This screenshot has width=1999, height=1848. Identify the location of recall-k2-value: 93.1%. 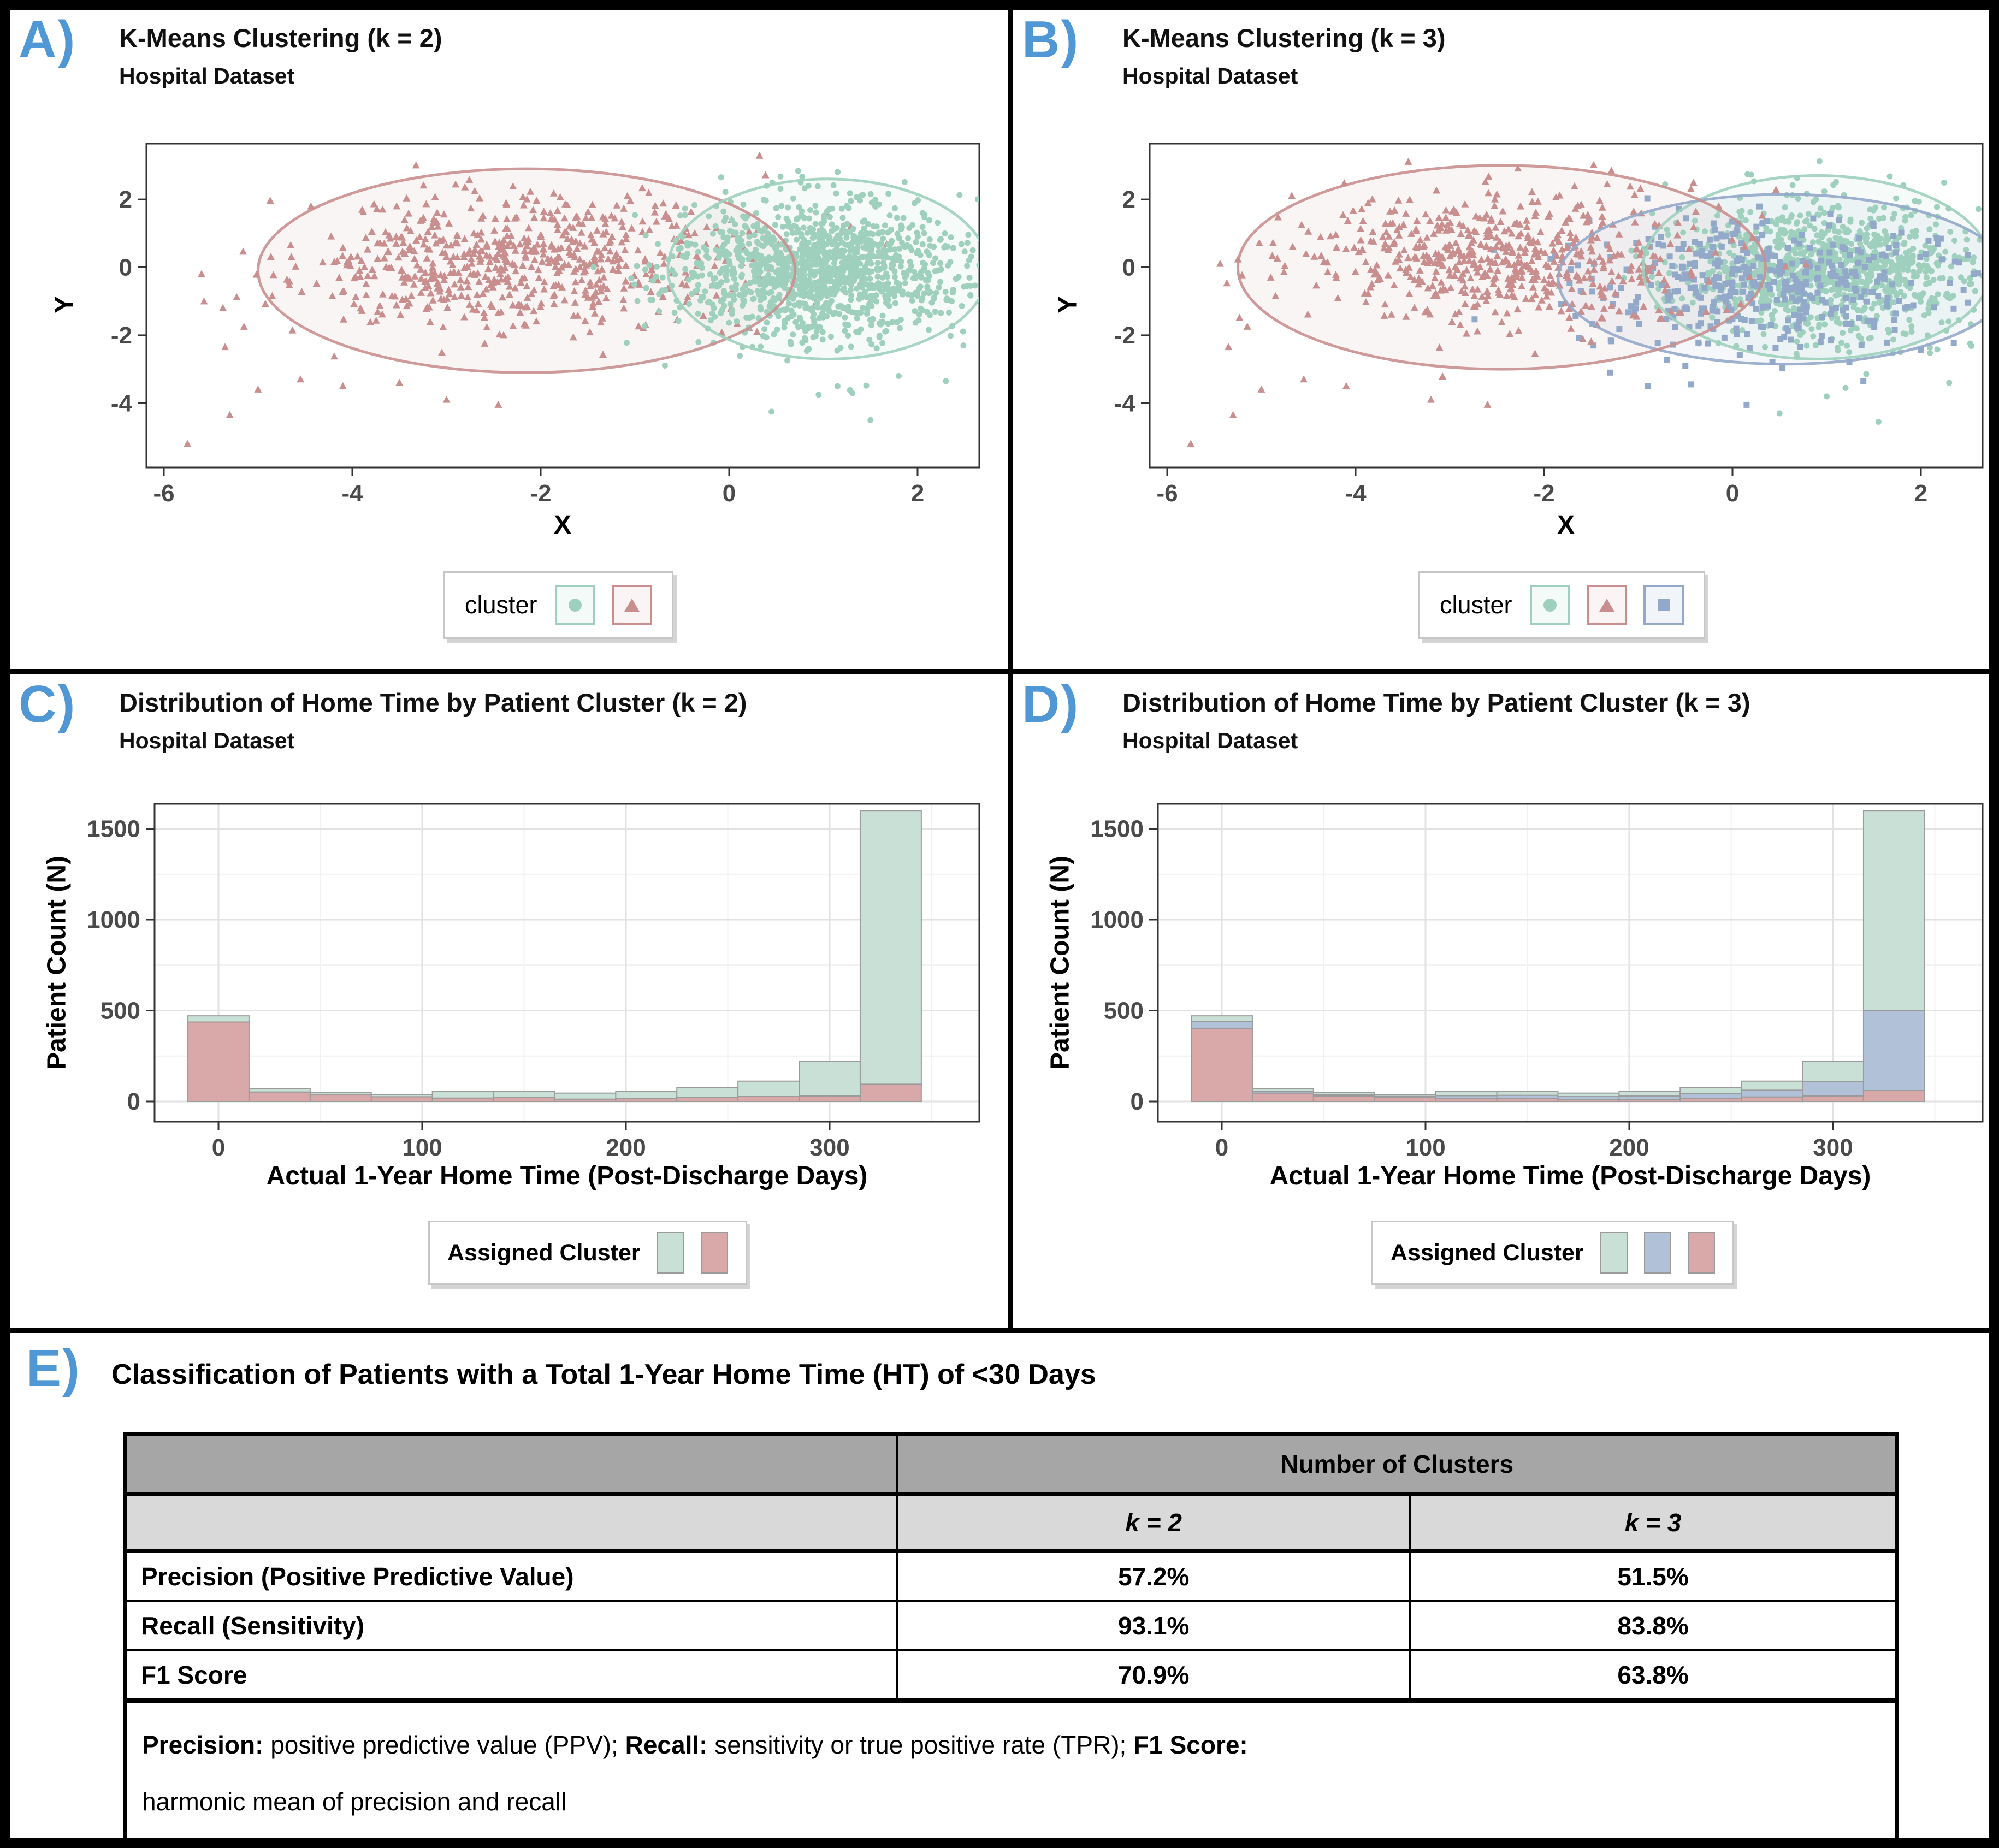
(1153, 1625).